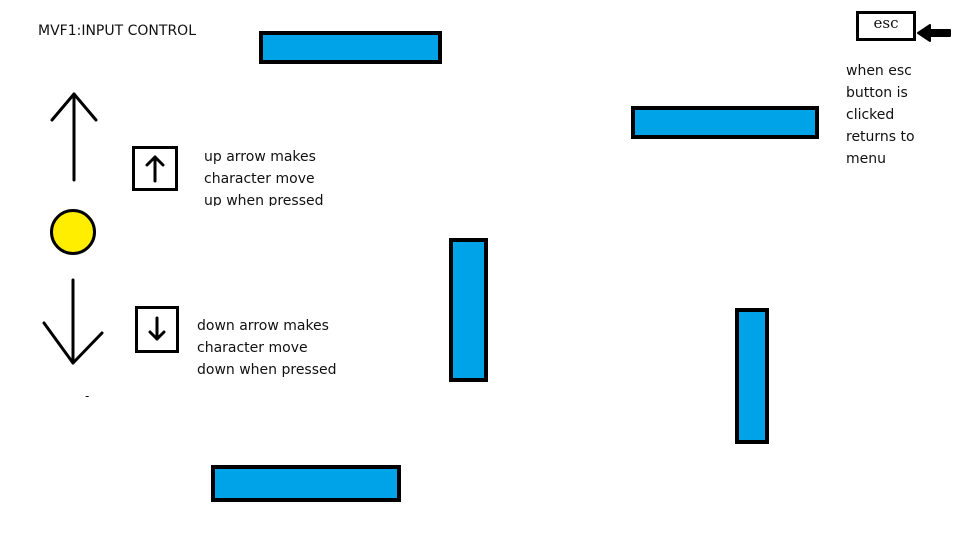 Image resolution: width=960 pixels, height=540 pixels. I want to click on down-description-line: down when pressed, so click(267, 370).